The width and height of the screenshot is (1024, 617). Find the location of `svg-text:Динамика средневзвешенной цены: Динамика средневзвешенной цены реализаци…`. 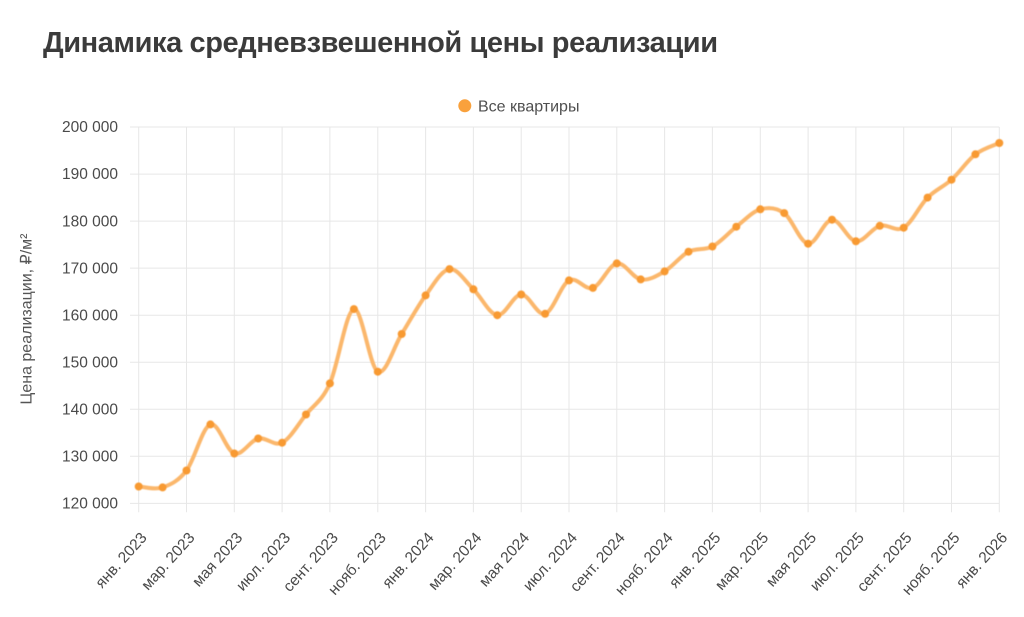

svg-text:Динамика средневзвешенной цены: Динамика средневзвешенной цены реализаци… is located at coordinates (380, 43).